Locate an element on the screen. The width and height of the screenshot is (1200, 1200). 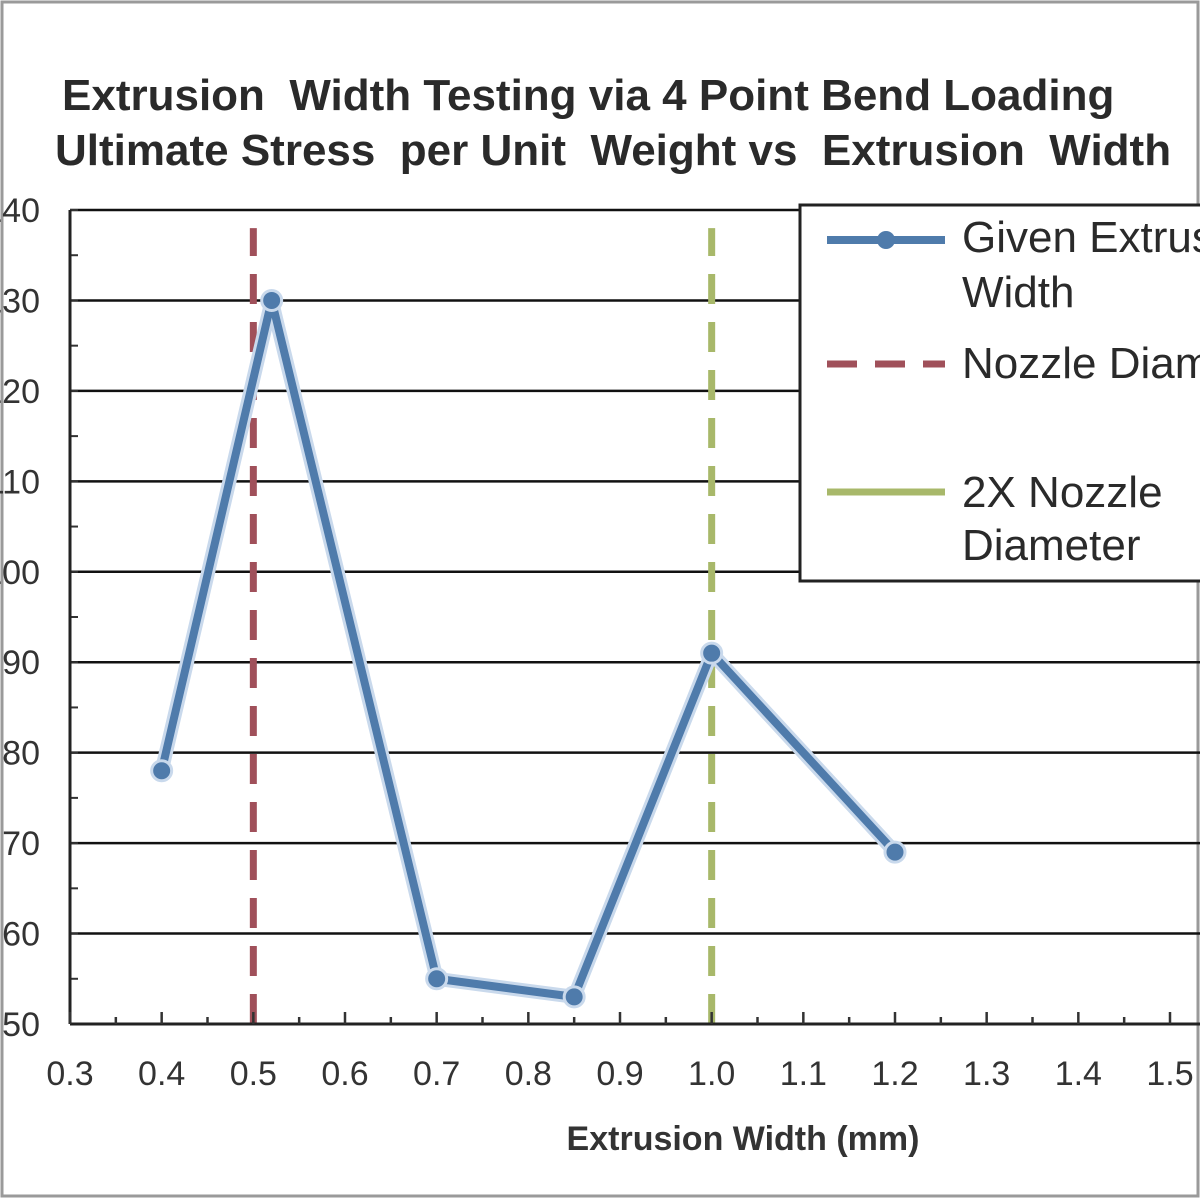
legend-box is located at coordinates (999, 393).